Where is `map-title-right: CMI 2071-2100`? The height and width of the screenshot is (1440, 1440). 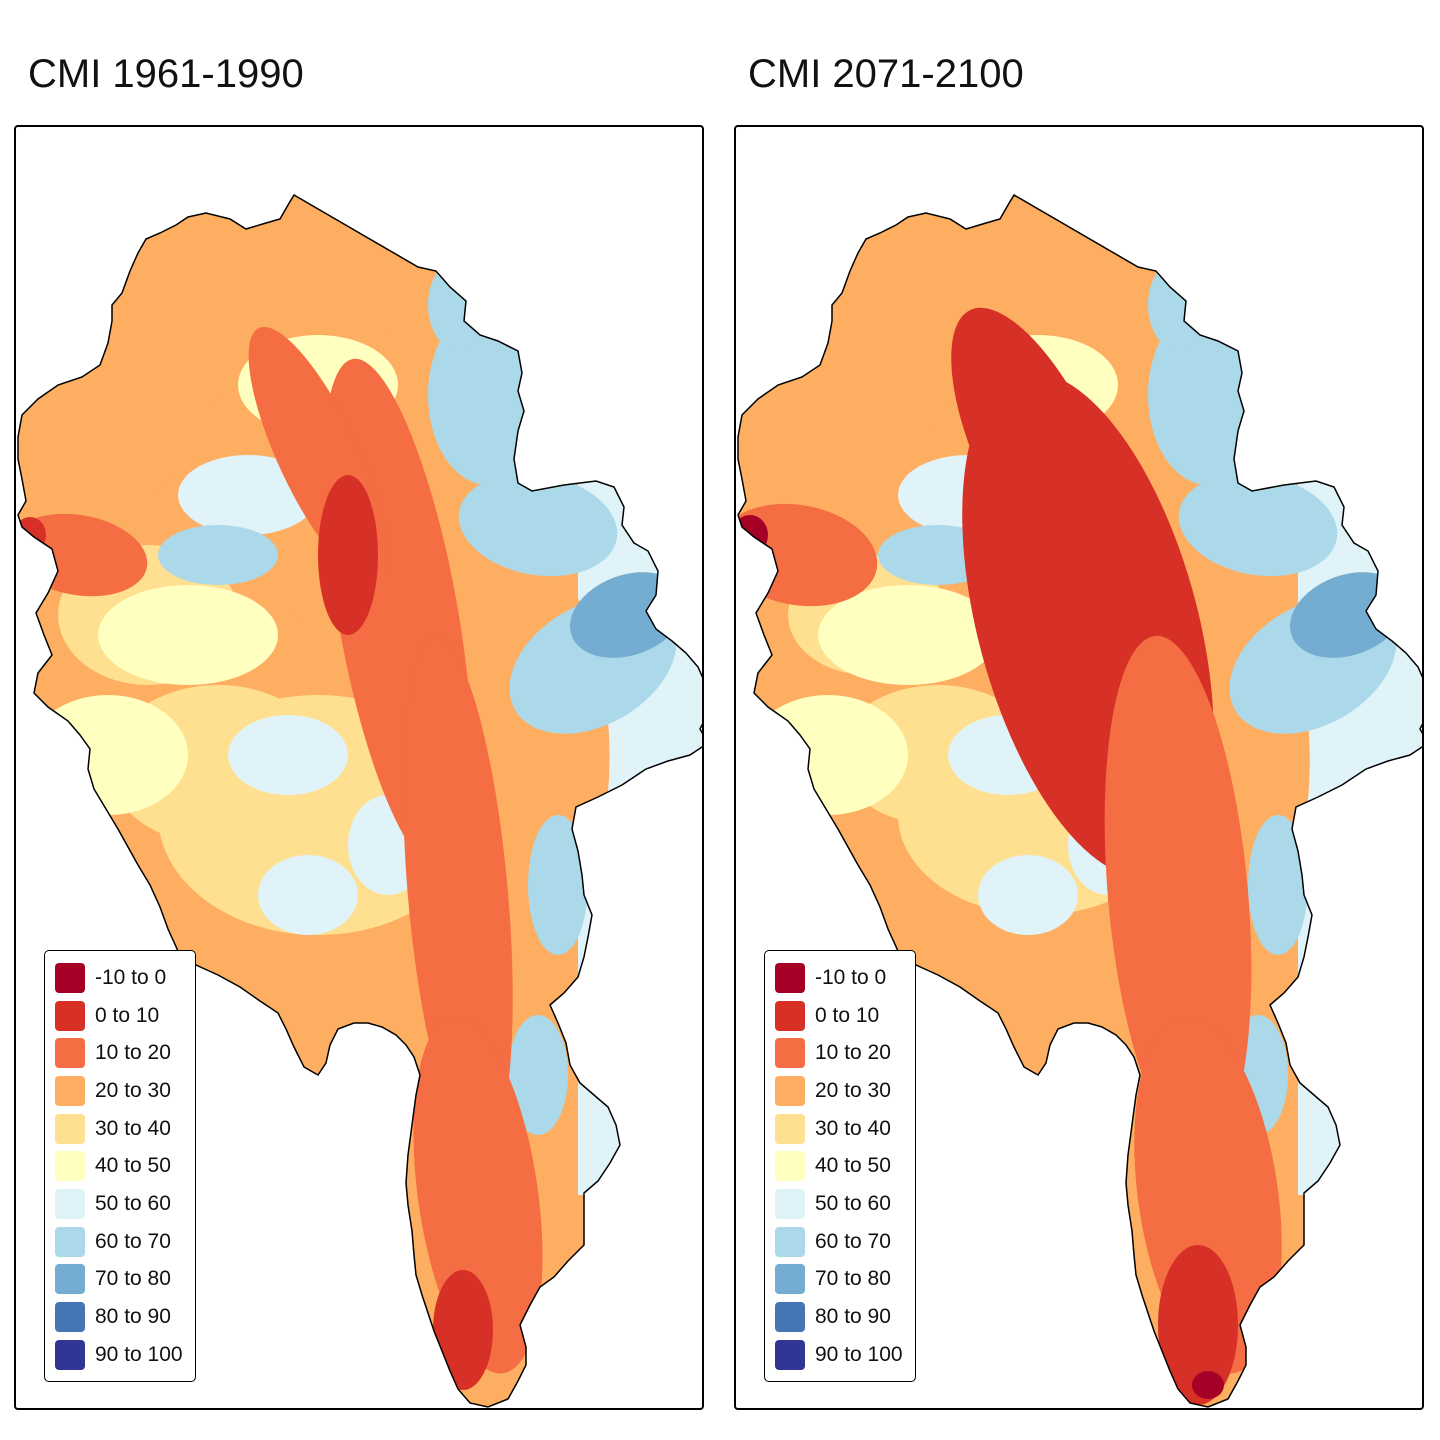
map-title-right: CMI 2071-2100 is located at coordinates (886, 74).